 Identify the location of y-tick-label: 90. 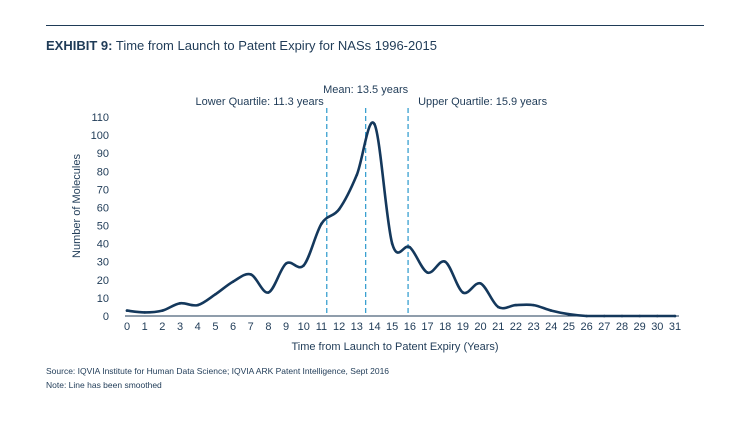
(103, 154).